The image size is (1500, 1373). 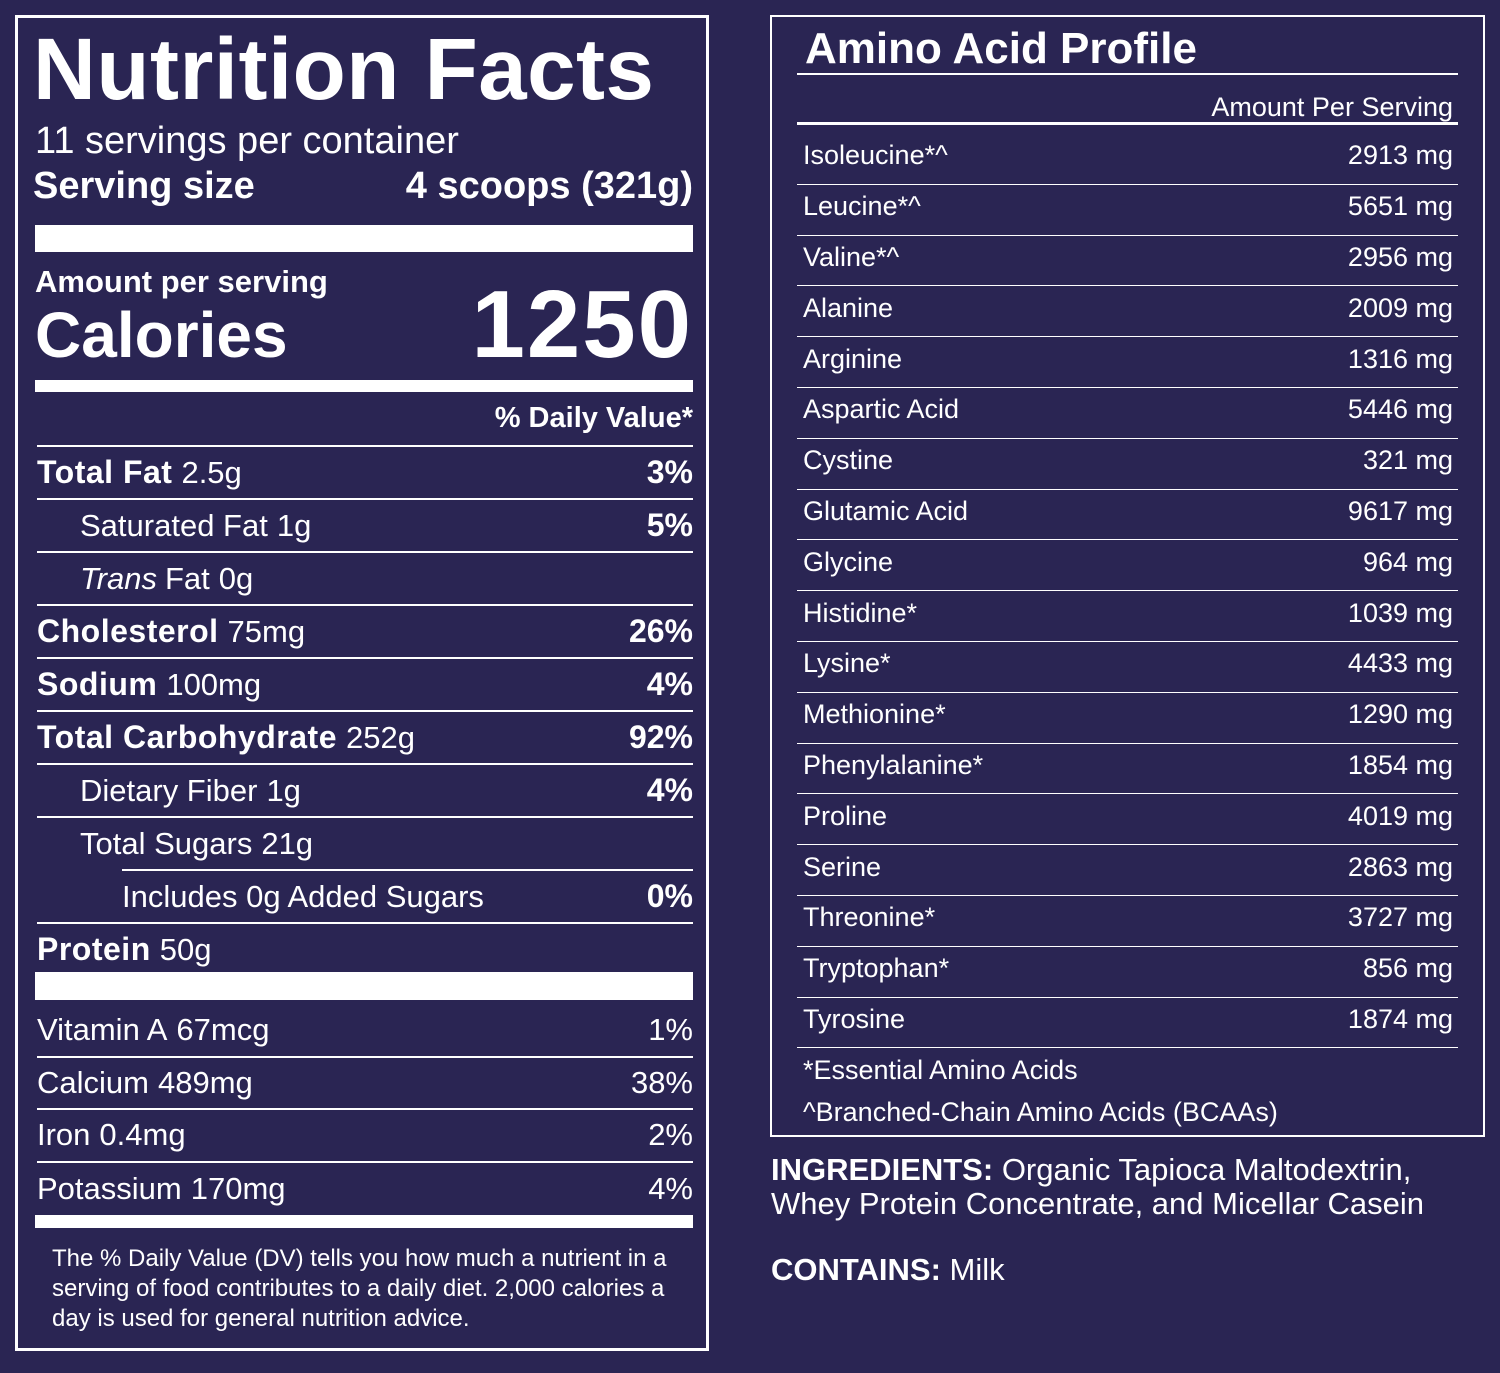 What do you see at coordinates (848, 561) in the screenshot?
I see `amino-name: Glycine` at bounding box center [848, 561].